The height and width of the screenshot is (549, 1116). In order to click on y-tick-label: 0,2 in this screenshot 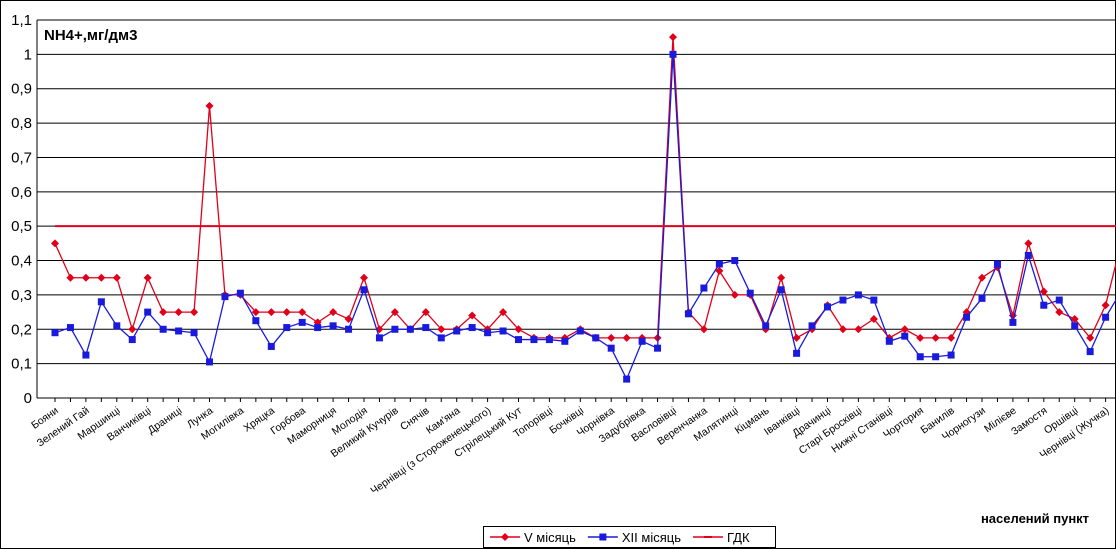, I will do `click(21, 329)`.